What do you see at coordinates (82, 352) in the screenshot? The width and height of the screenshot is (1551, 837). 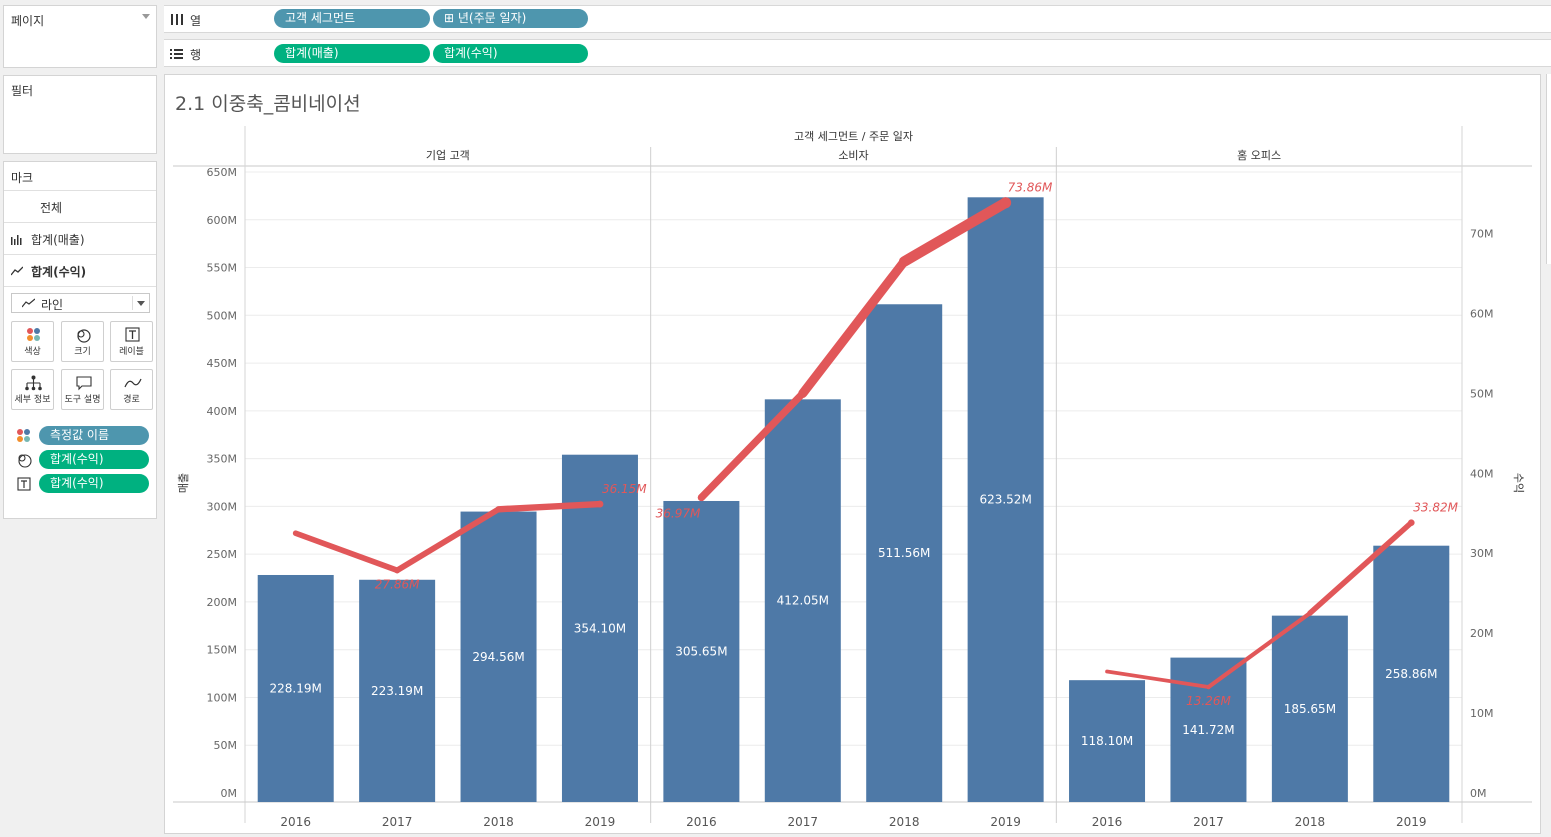 I see `size-button-label: 크기` at bounding box center [82, 352].